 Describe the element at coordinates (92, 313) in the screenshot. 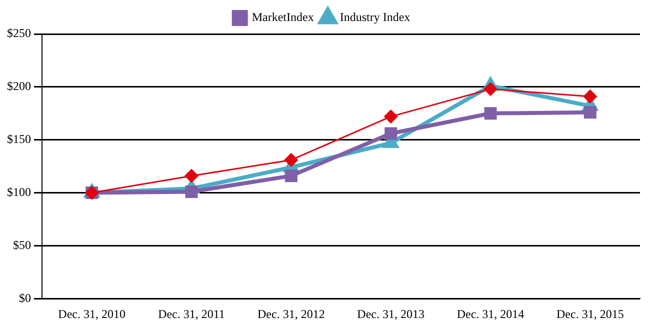

I see `x-tick-label: Dec. 31, 2010` at that location.